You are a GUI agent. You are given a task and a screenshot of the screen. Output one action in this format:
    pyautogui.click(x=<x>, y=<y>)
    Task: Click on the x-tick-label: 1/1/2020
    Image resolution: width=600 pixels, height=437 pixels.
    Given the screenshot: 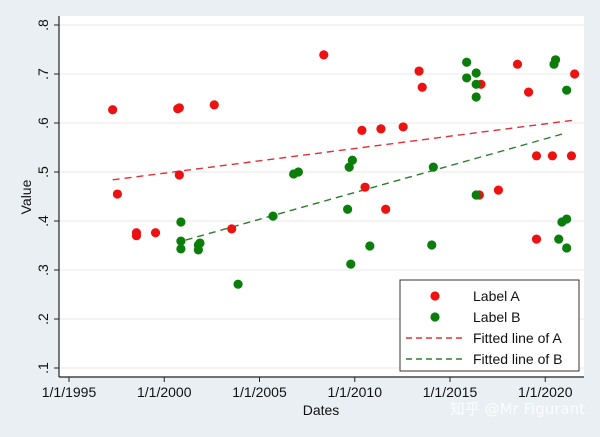 What is the action you would take?
    pyautogui.click(x=545, y=392)
    